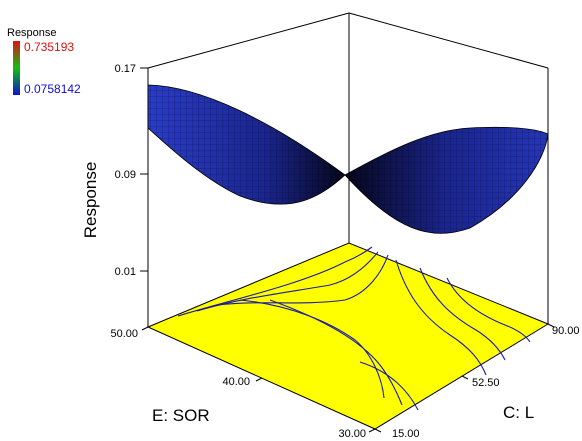 The width and height of the screenshot is (582, 441). Describe the element at coordinates (90, 200) in the screenshot. I see `z-axis-title: Response` at that location.